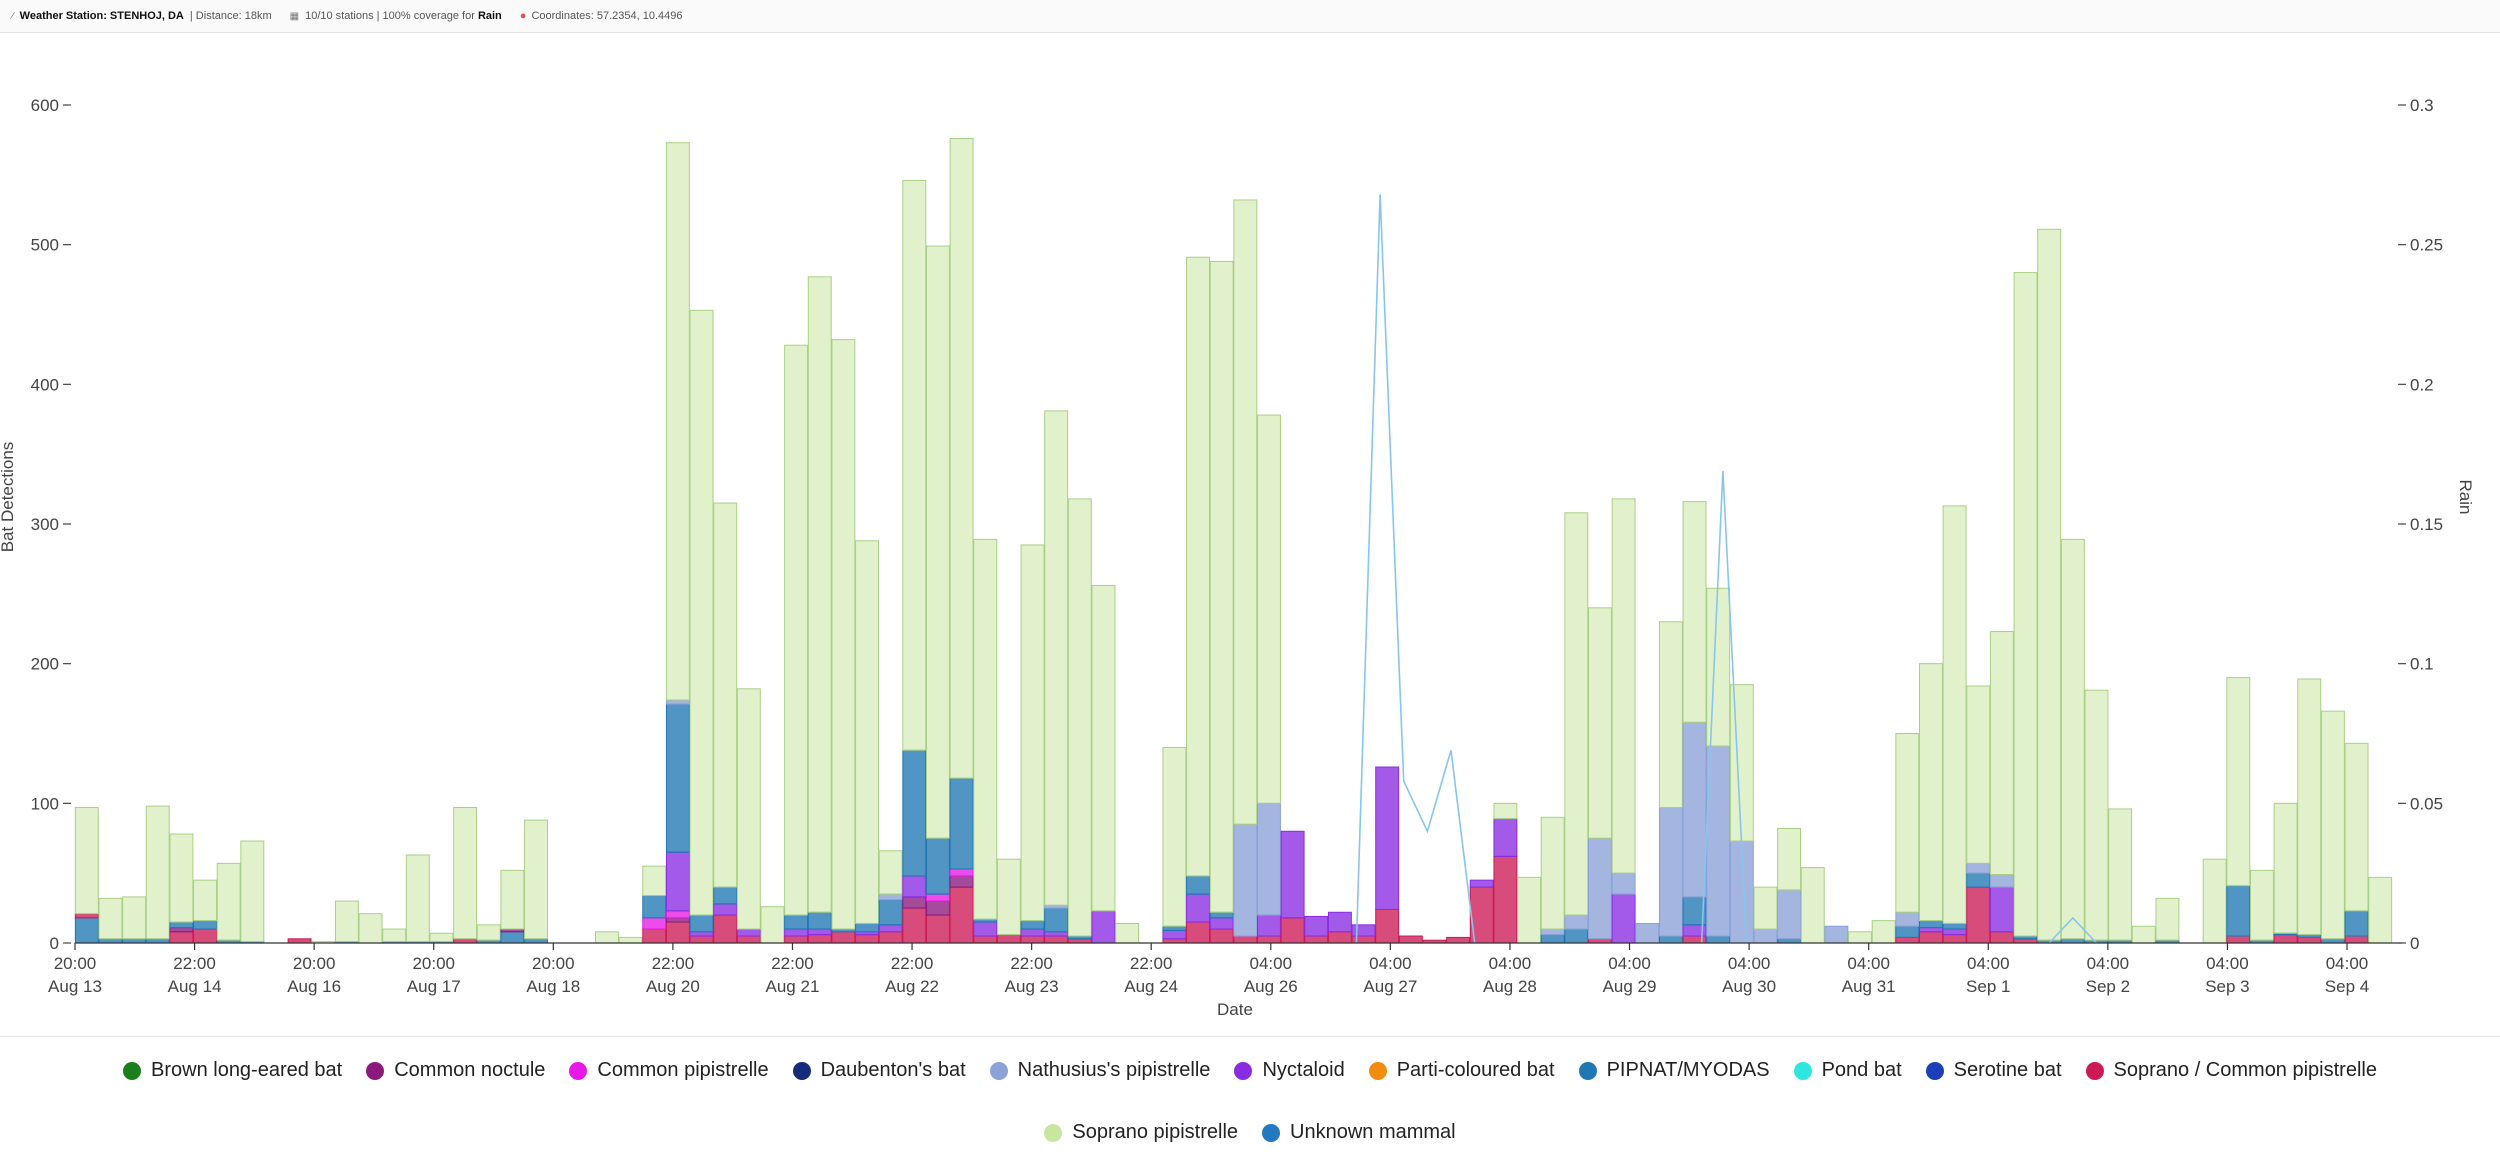  What do you see at coordinates (879, 1070) in the screenshot?
I see `legend-item-daubenton-s-bat: Daubenton's bat` at bounding box center [879, 1070].